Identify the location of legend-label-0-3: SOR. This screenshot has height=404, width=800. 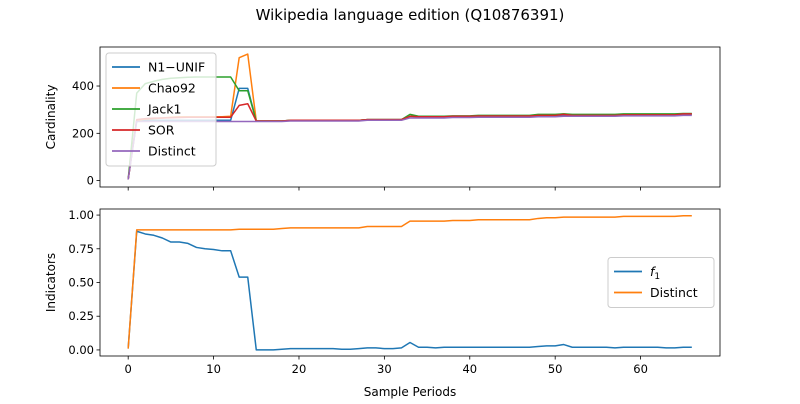
(161, 130).